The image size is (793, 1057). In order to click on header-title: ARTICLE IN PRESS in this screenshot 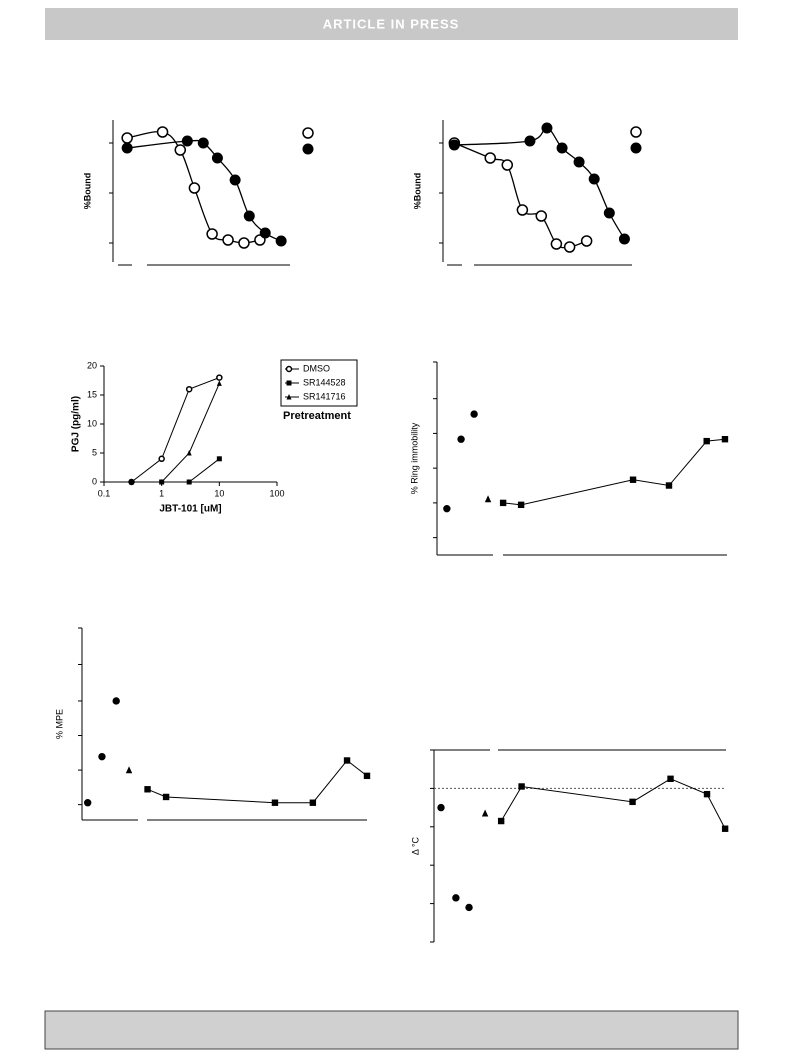, I will do `click(391, 23)`.